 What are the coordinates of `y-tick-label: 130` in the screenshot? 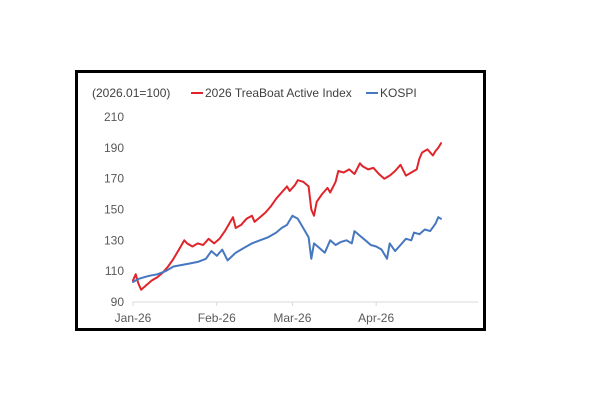 It's located at (114, 240).